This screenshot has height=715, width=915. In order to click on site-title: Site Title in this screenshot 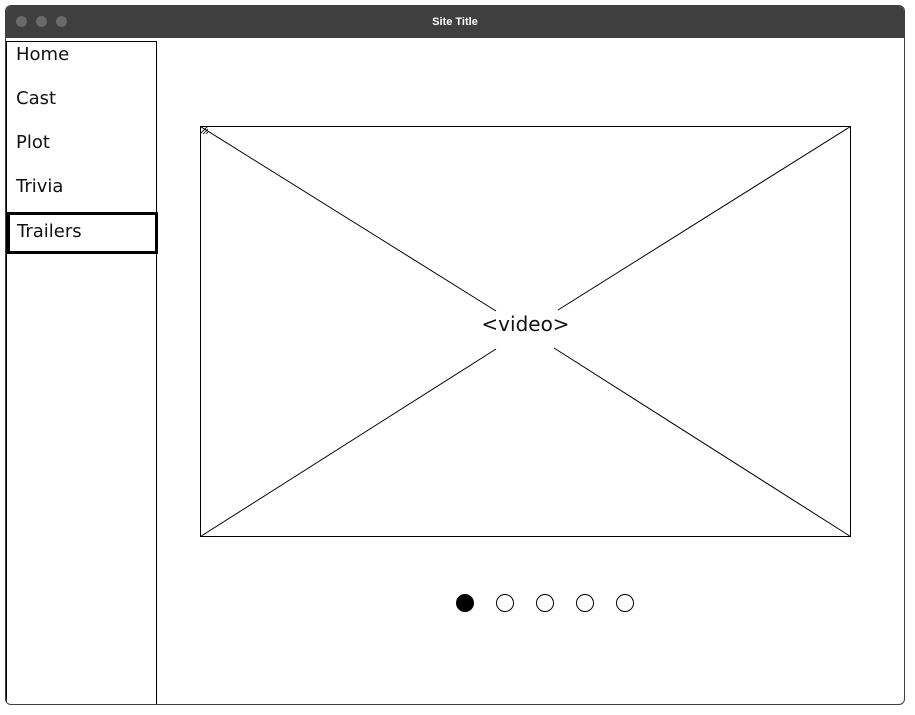, I will do `click(455, 22)`.